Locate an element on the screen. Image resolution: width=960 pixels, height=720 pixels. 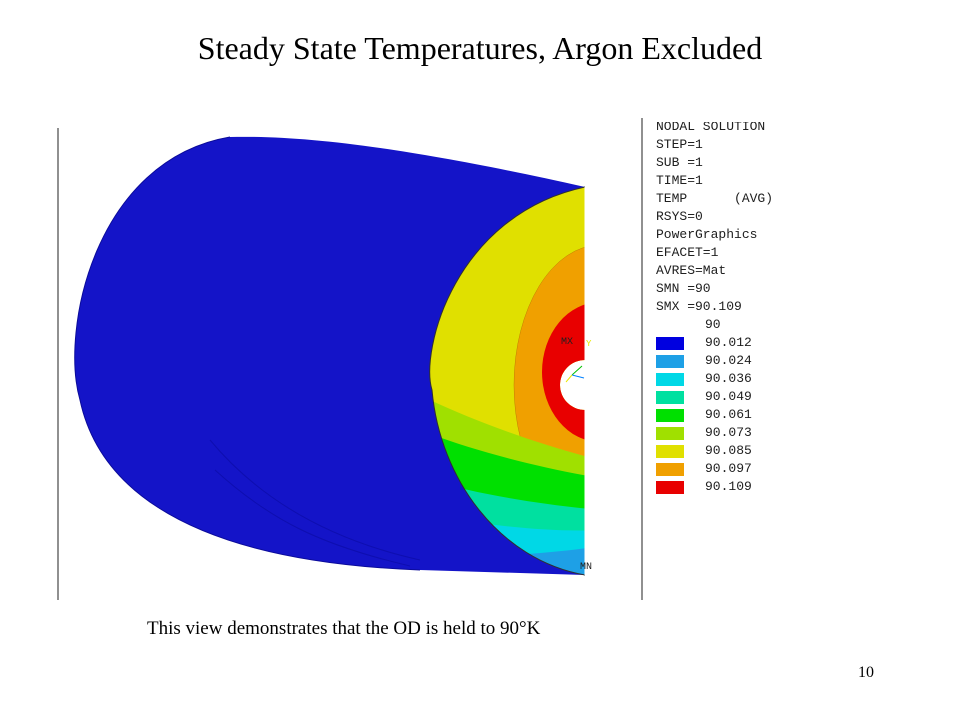
legend-level: 90.061 is located at coordinates (714, 415).